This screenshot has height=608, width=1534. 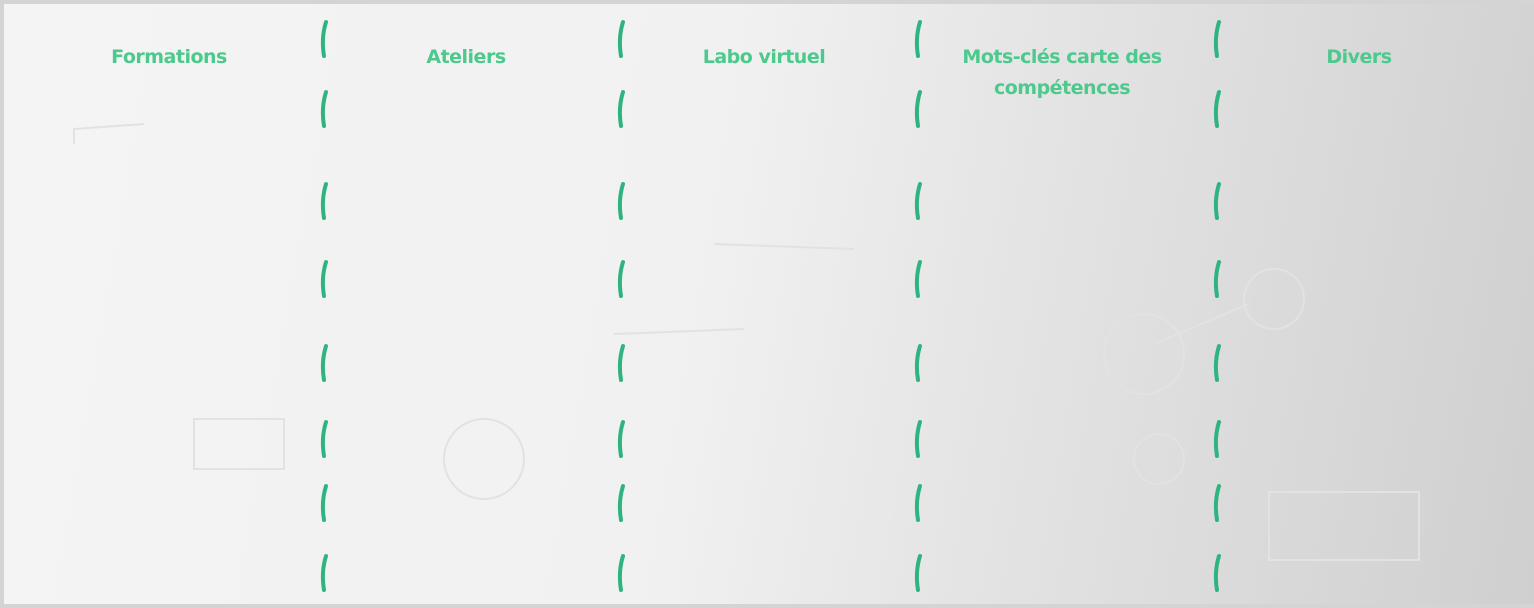 I want to click on column-title: Divers, so click(x=1359, y=57).